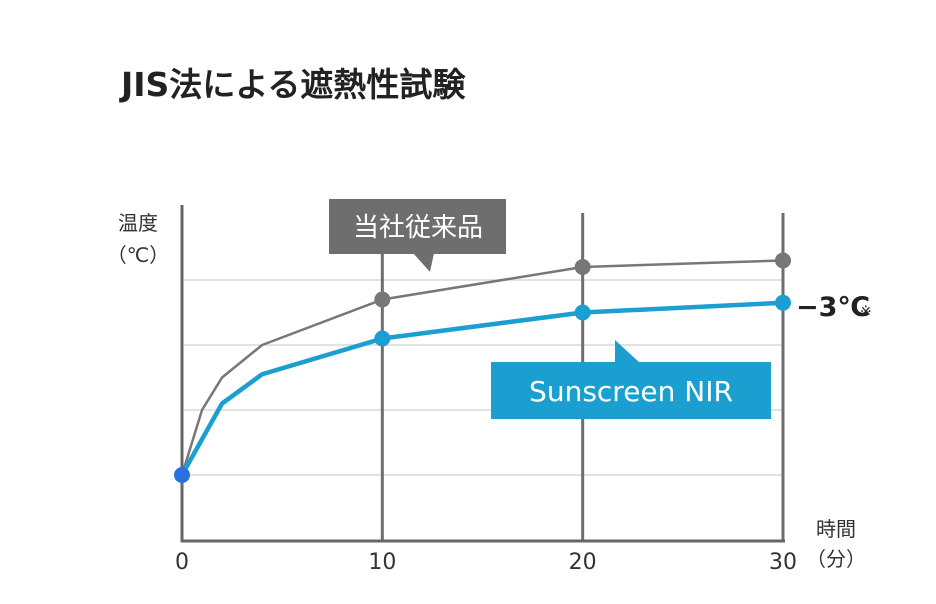 The height and width of the screenshot is (604, 936). What do you see at coordinates (138, 255) in the screenshot?
I see `y-axis-label-line2: （℃）` at bounding box center [138, 255].